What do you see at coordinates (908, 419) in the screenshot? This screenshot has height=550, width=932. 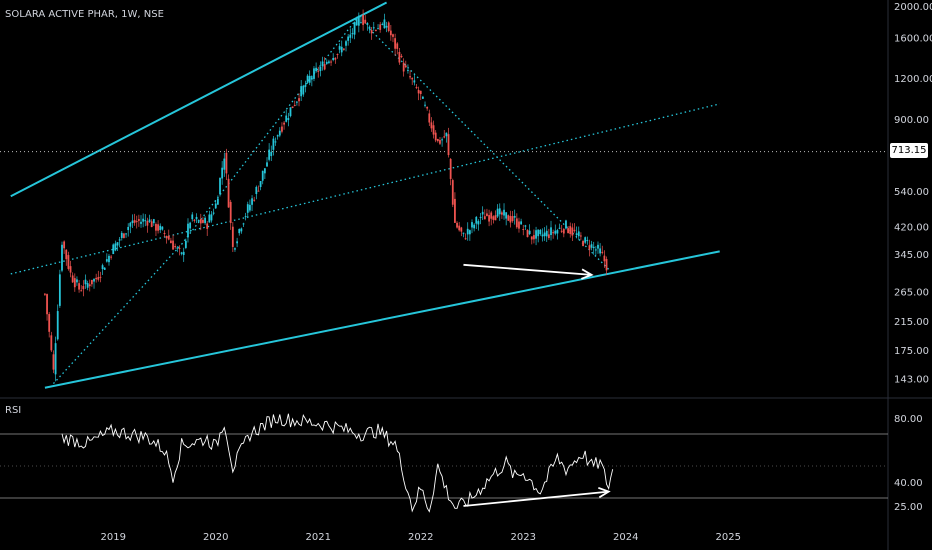 I see `rsi-tick-label-0: 80.00` at bounding box center [908, 419].